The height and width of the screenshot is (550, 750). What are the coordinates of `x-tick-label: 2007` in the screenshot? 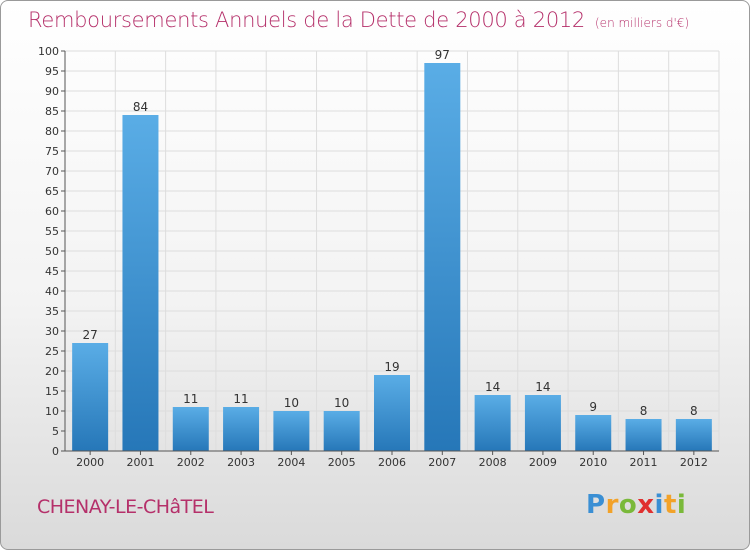 It's located at (442, 462).